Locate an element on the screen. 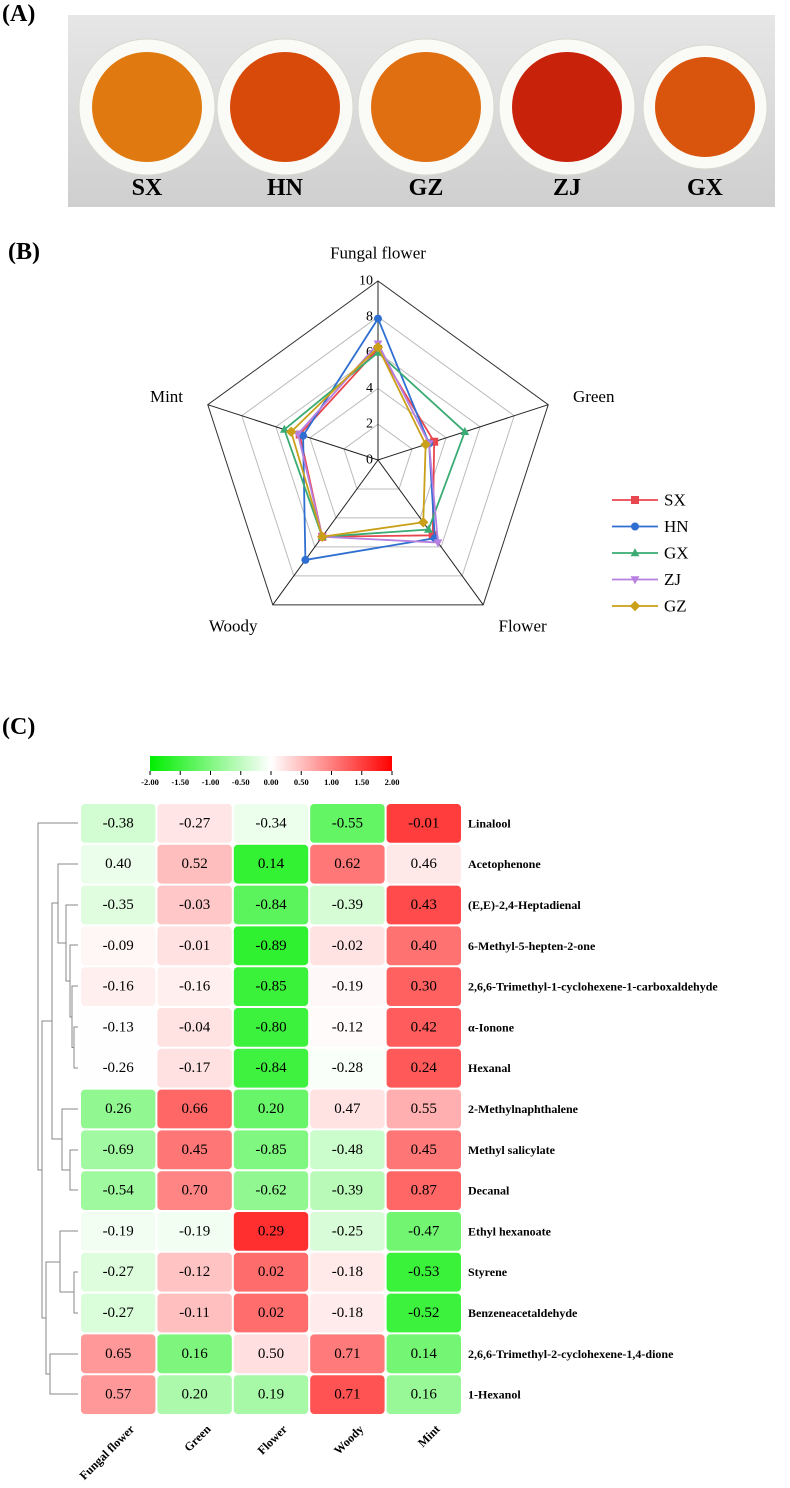  r-tick-label: 4 is located at coordinates (369, 388).